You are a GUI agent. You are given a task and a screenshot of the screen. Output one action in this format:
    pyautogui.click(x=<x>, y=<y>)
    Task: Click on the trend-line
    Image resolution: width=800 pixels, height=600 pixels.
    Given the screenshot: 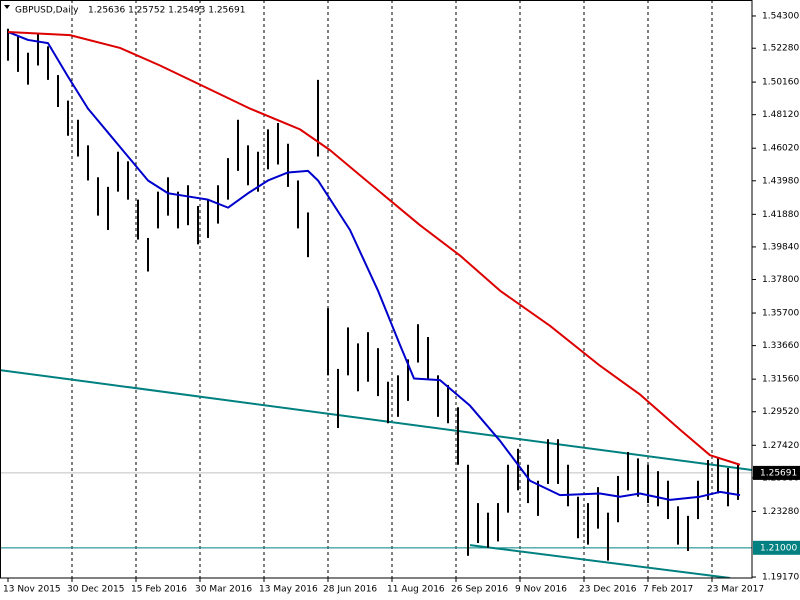 What is the action you would take?
    pyautogui.click(x=600, y=561)
    